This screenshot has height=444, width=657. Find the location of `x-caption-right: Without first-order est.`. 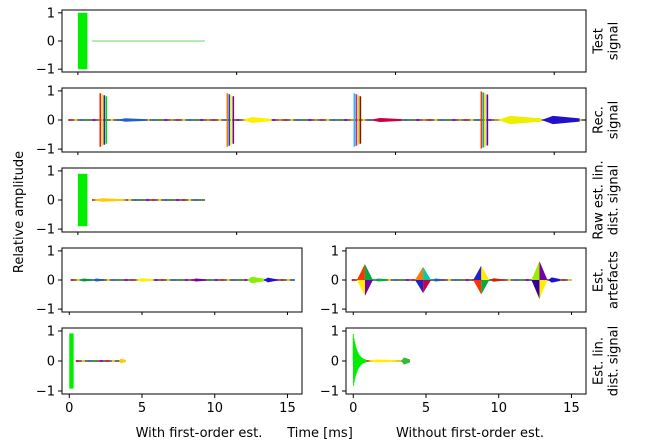

x-caption-right: Without first-order est. is located at coordinates (470, 433).